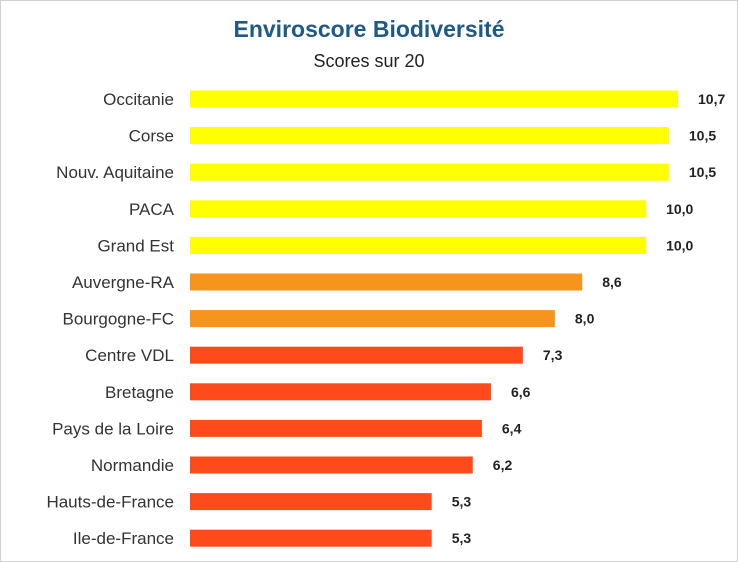 This screenshot has height=562, width=738. What do you see at coordinates (512, 428) in the screenshot?
I see `value-label: 6,4` at bounding box center [512, 428].